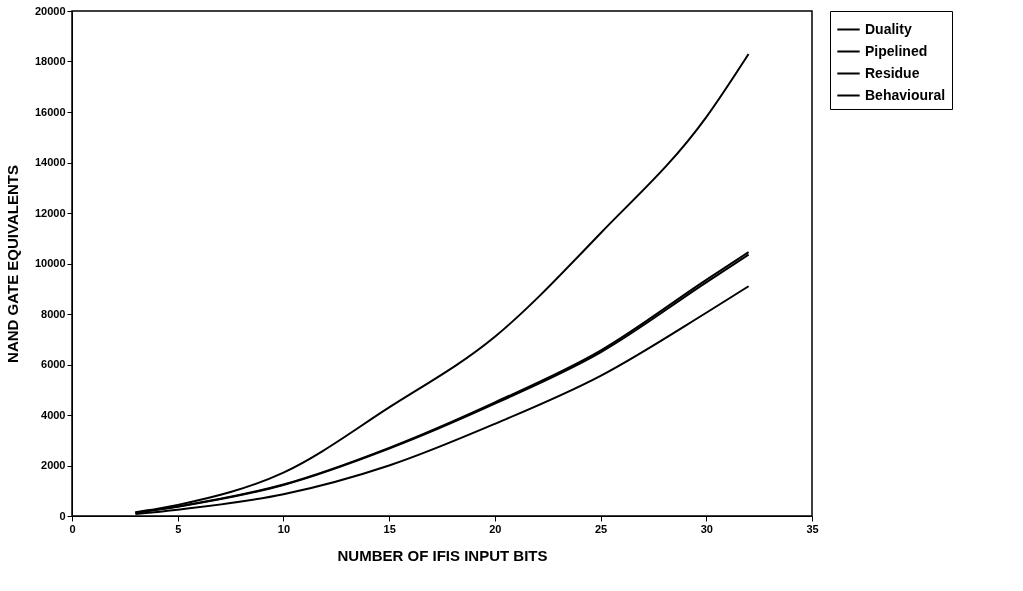 The image size is (1023, 591). What do you see at coordinates (50, 10) in the screenshot?
I see `y-tick-label: 20000` at bounding box center [50, 10].